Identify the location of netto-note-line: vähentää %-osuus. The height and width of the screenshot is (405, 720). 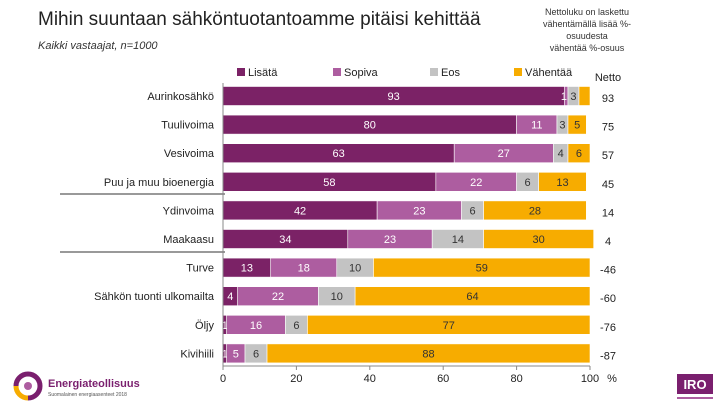
(587, 48).